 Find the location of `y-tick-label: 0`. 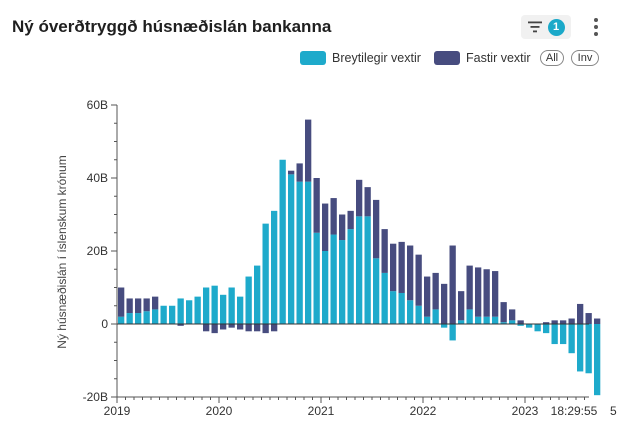

y-tick-label: 0 is located at coordinates (104, 324).